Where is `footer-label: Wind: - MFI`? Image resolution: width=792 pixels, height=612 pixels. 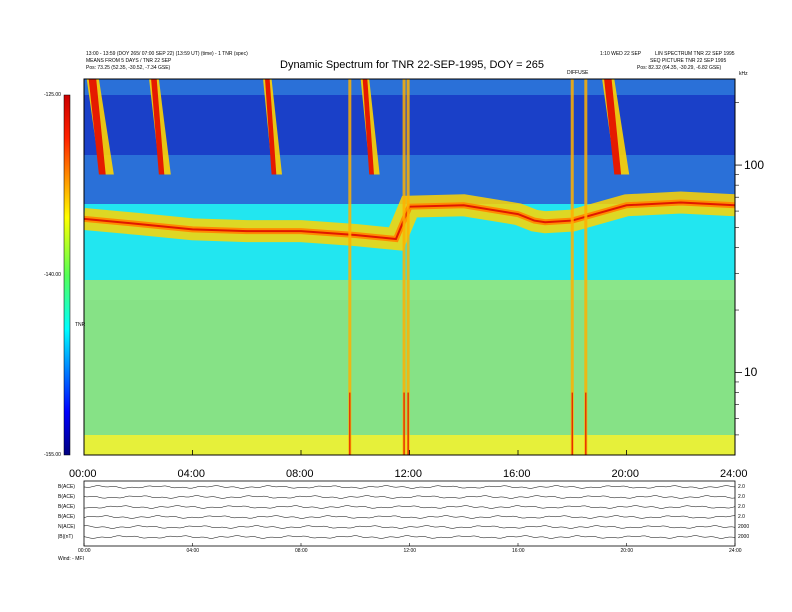
footer-label: Wind: - MFI is located at coordinates (71, 559).